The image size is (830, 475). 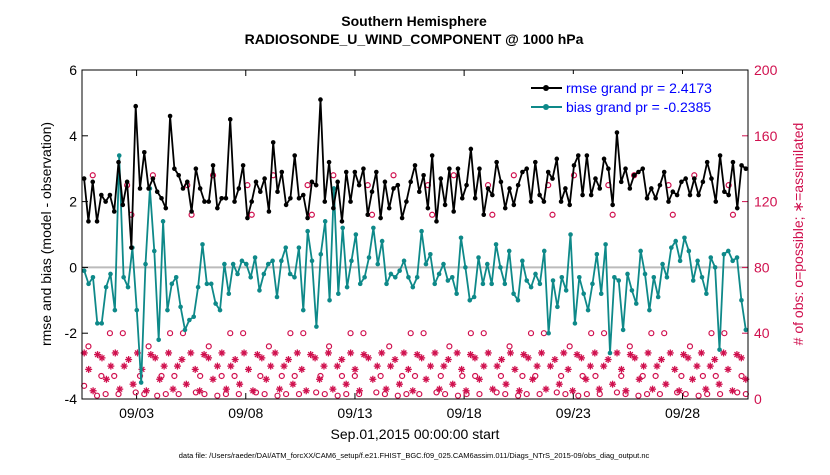 What do you see at coordinates (415, 434) in the screenshot?
I see `x-axis-label: Sep.01,2015 00:00:00 start` at bounding box center [415, 434].